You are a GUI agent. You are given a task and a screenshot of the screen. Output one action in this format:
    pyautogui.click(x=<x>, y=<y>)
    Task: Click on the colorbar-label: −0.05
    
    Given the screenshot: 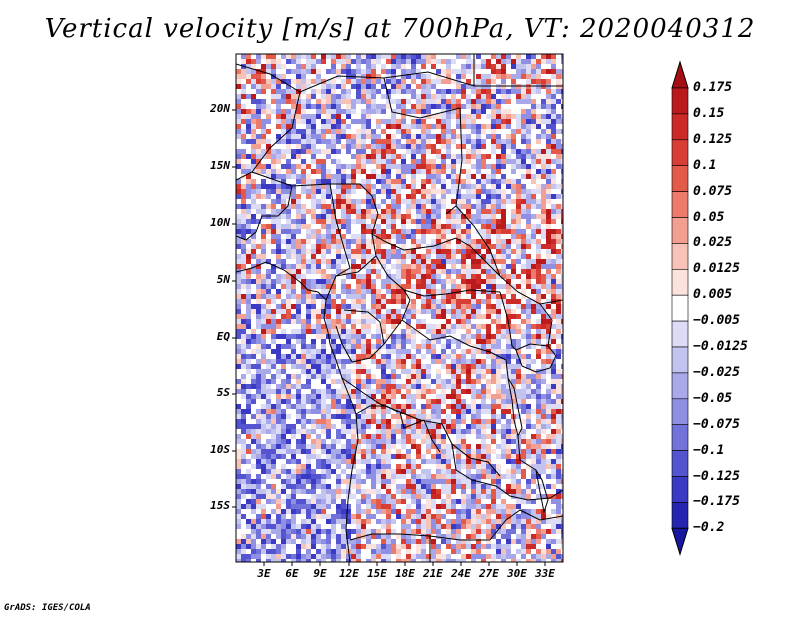 What is the action you would take?
    pyautogui.click(x=713, y=398)
    